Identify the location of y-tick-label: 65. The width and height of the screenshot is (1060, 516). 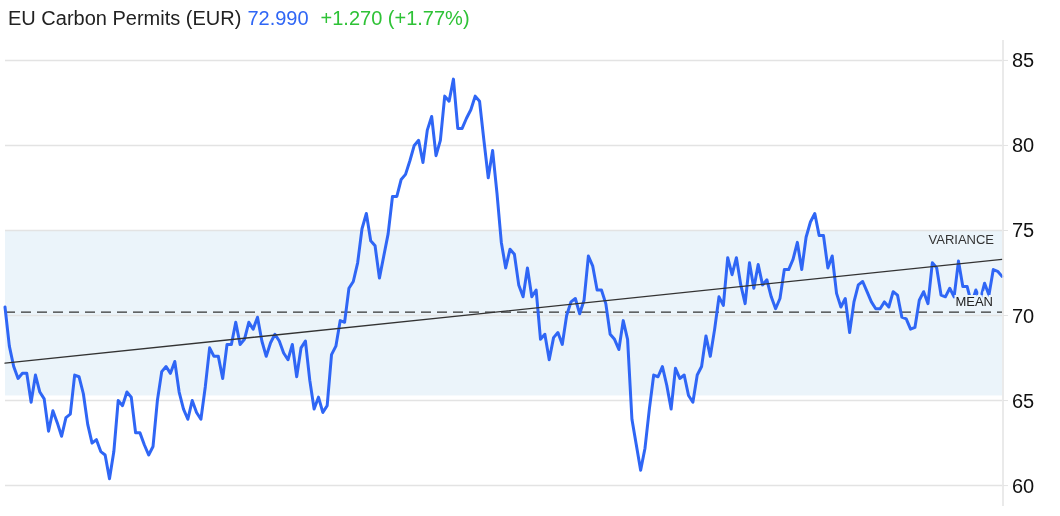
(1023, 400).